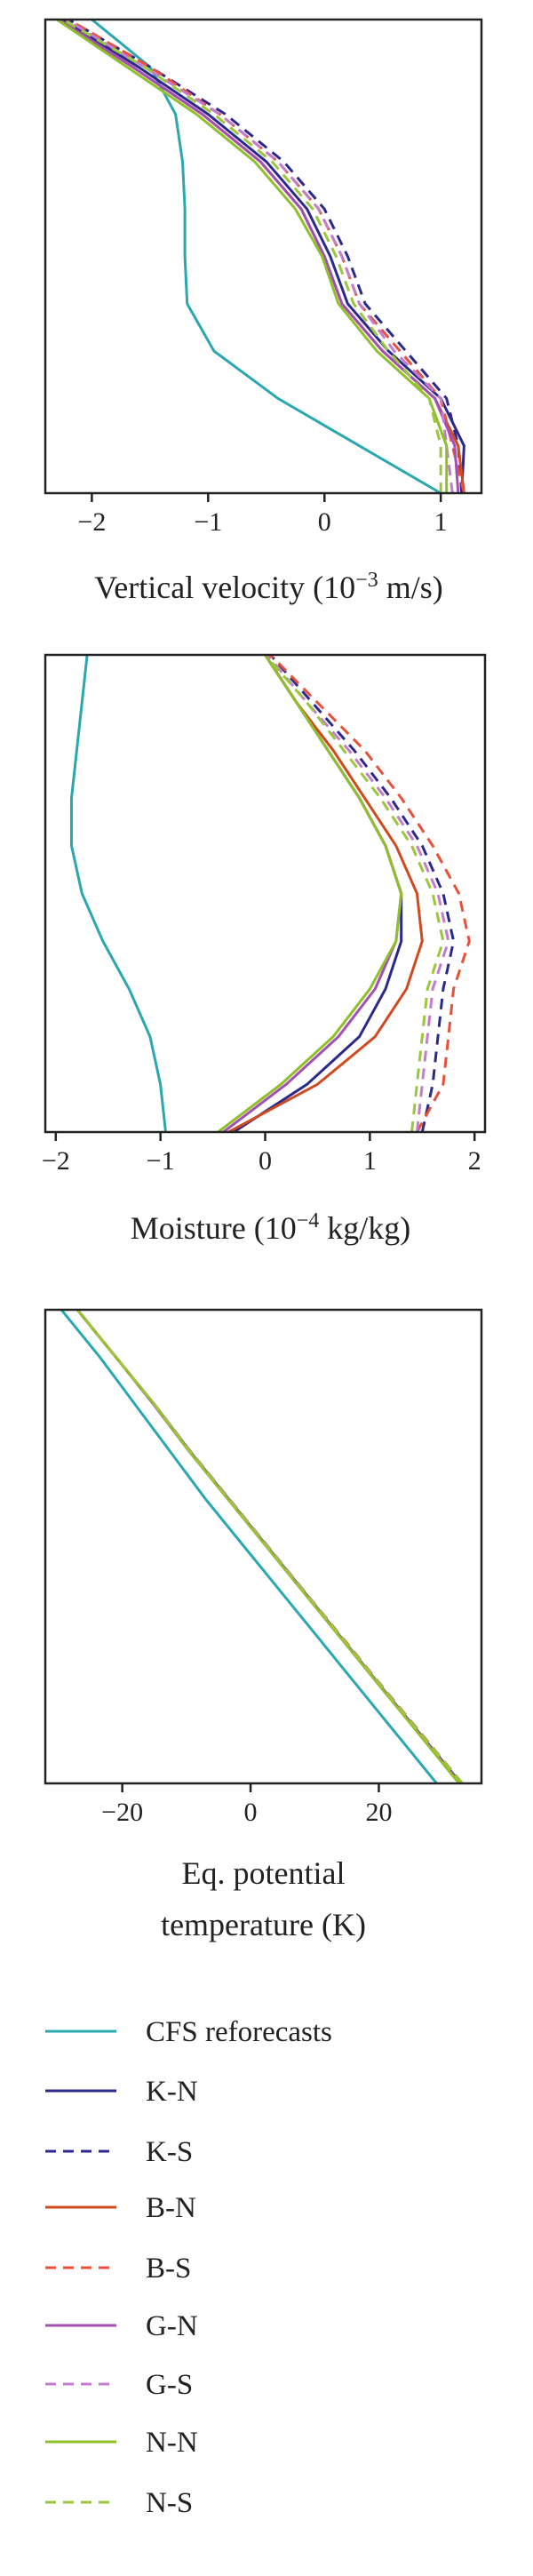 The width and height of the screenshot is (533, 2576). I want to click on legend-label: N-N, so click(172, 2443).